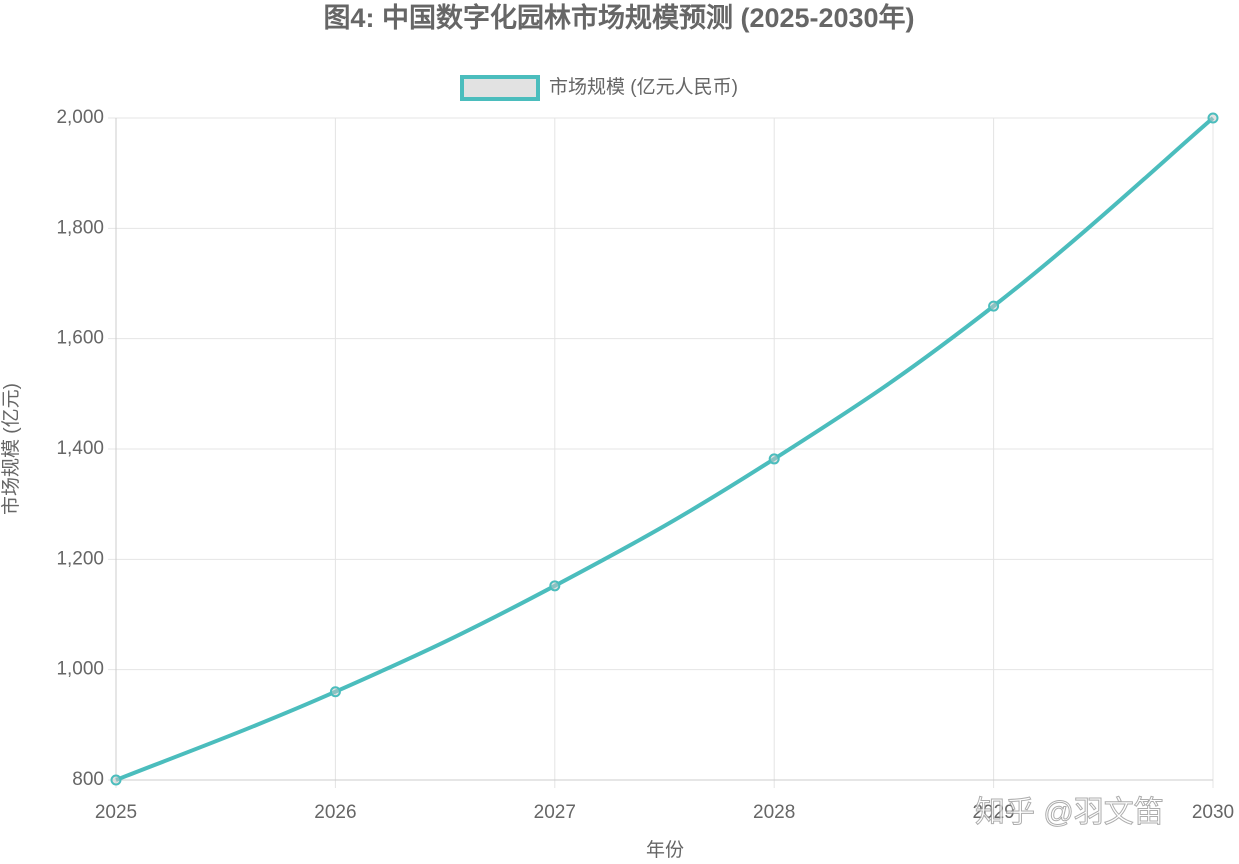 This screenshot has height=864, width=1239. Describe the element at coordinates (643, 87) in the screenshot. I see `legend-label: 市场规模 (亿元人民币)` at that location.